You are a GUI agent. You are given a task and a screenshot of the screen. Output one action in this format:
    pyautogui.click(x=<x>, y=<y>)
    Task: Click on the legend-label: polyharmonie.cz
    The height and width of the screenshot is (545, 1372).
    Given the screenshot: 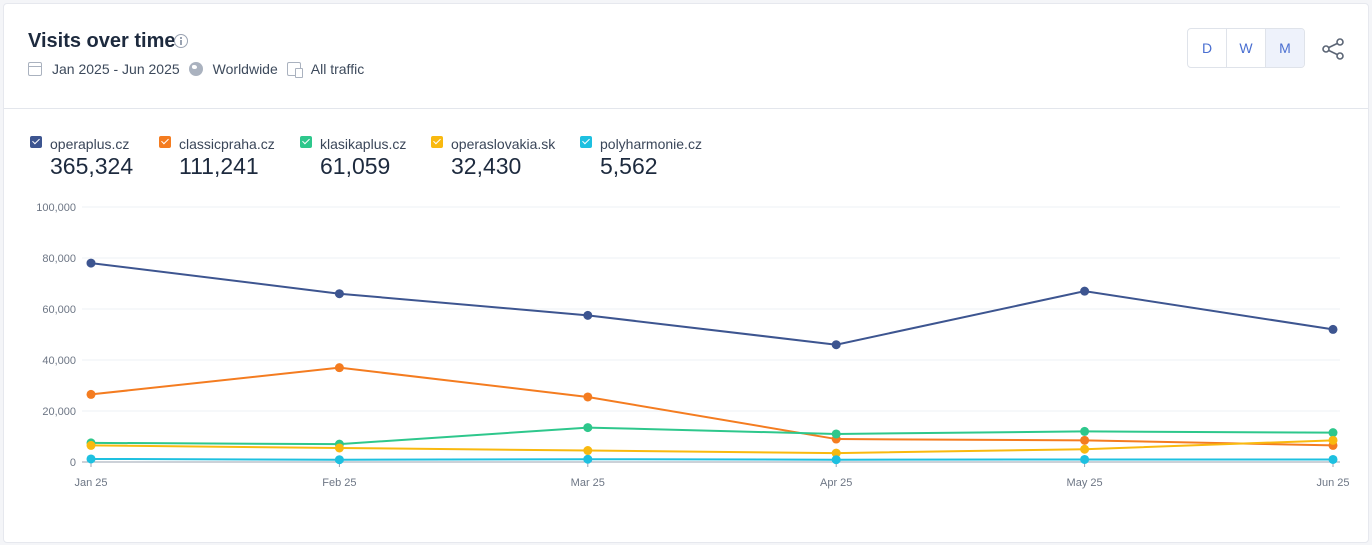 What is the action you would take?
    pyautogui.click(x=651, y=144)
    